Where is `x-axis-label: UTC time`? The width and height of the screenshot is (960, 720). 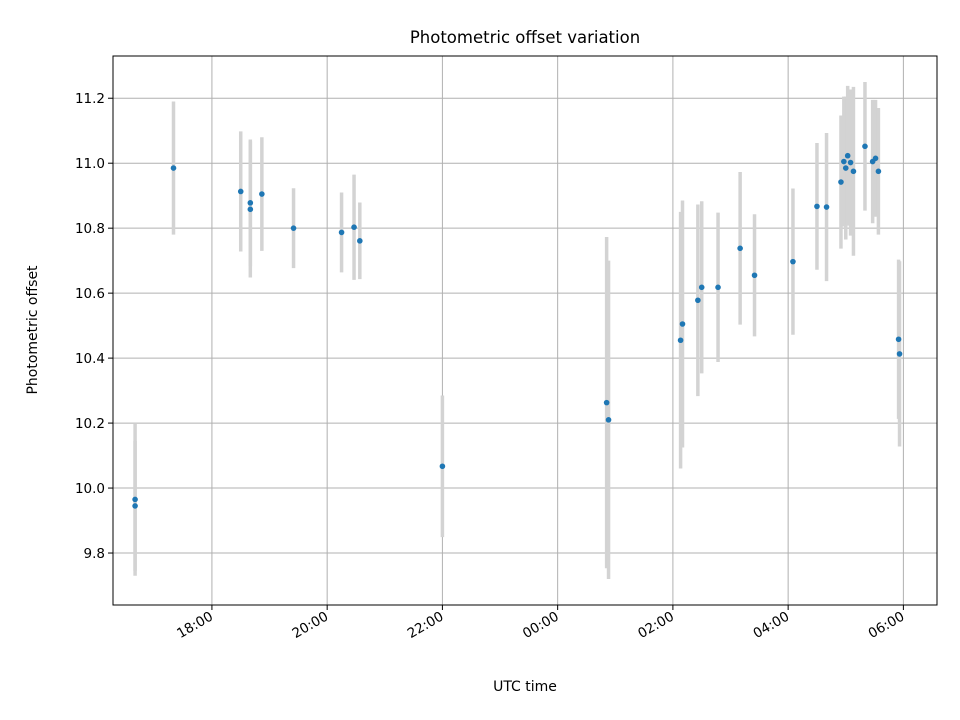
x-axis-label: UTC time is located at coordinates (525, 687).